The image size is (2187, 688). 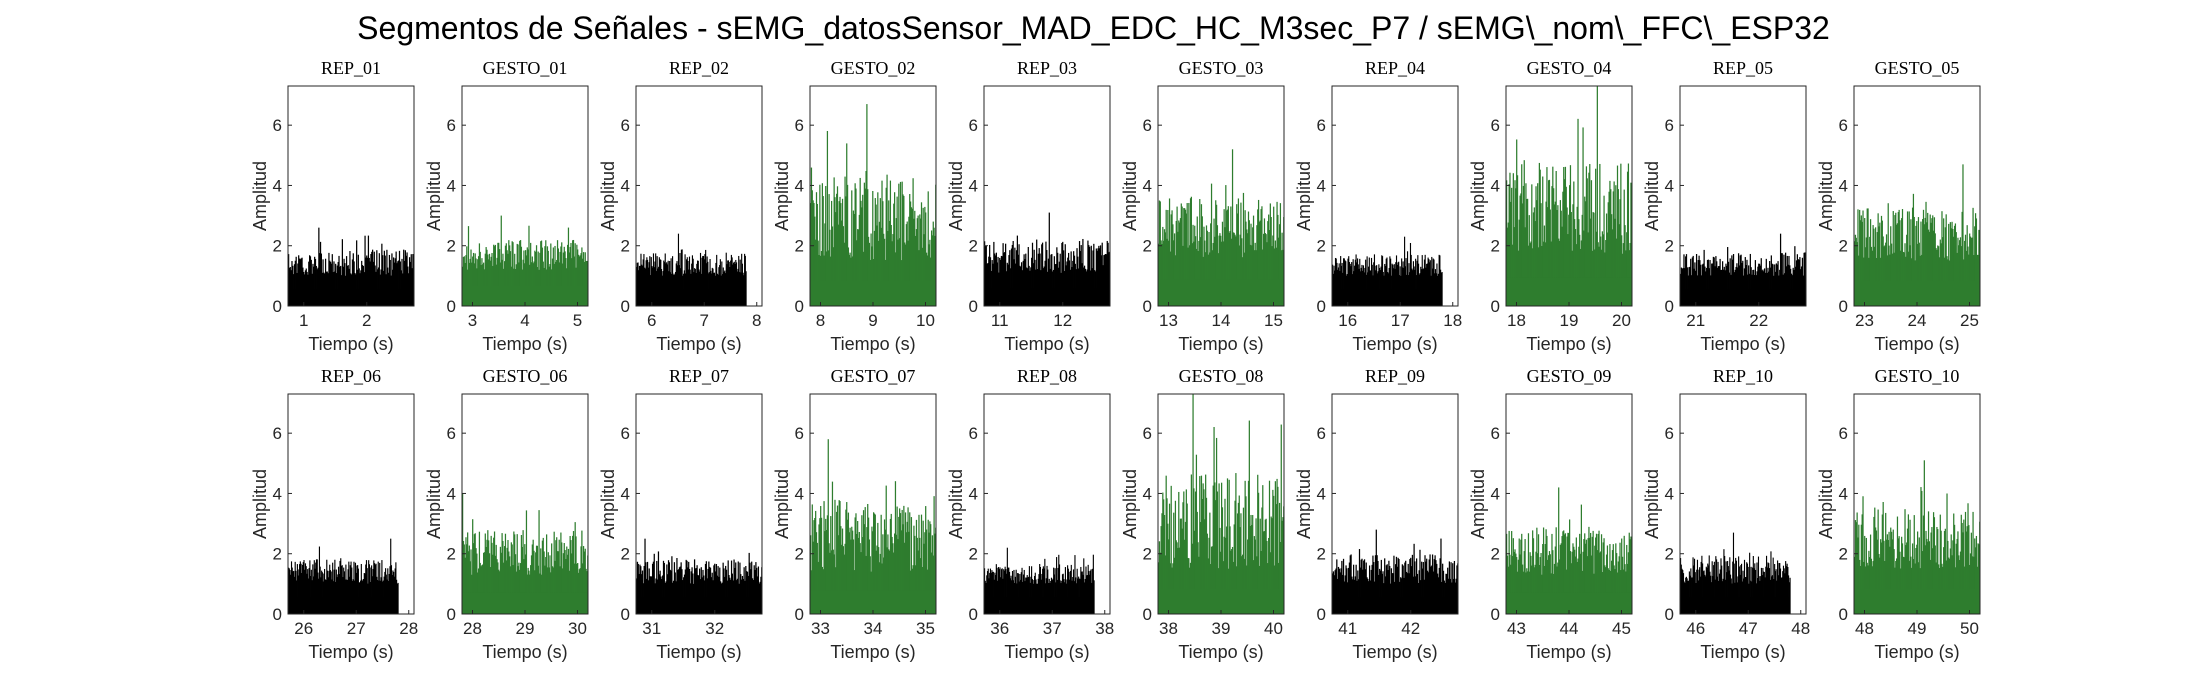 What do you see at coordinates (1695, 628) in the screenshot?
I see `x-tick-label: 46` at bounding box center [1695, 628].